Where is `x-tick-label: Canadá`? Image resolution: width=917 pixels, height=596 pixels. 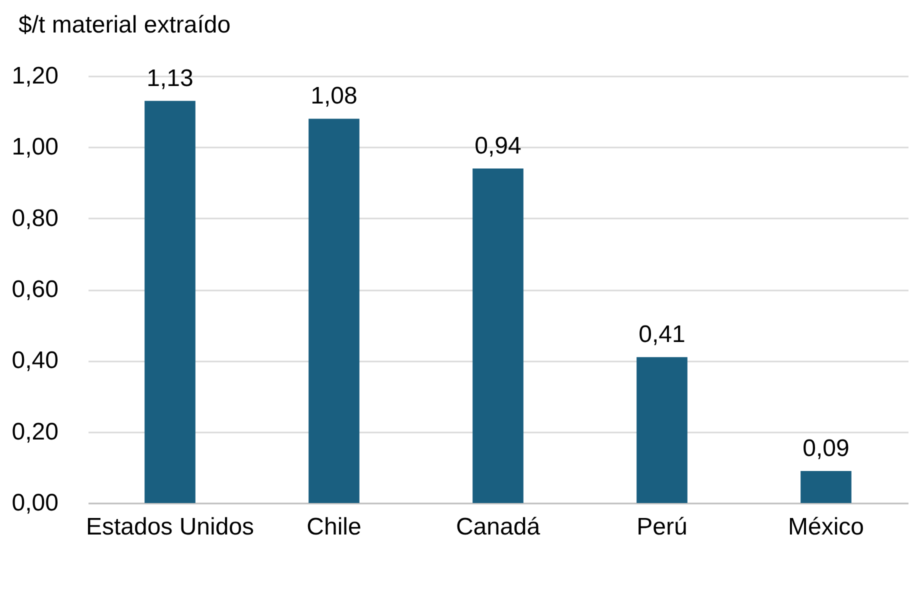
x-tick-label: Canadá is located at coordinates (498, 527).